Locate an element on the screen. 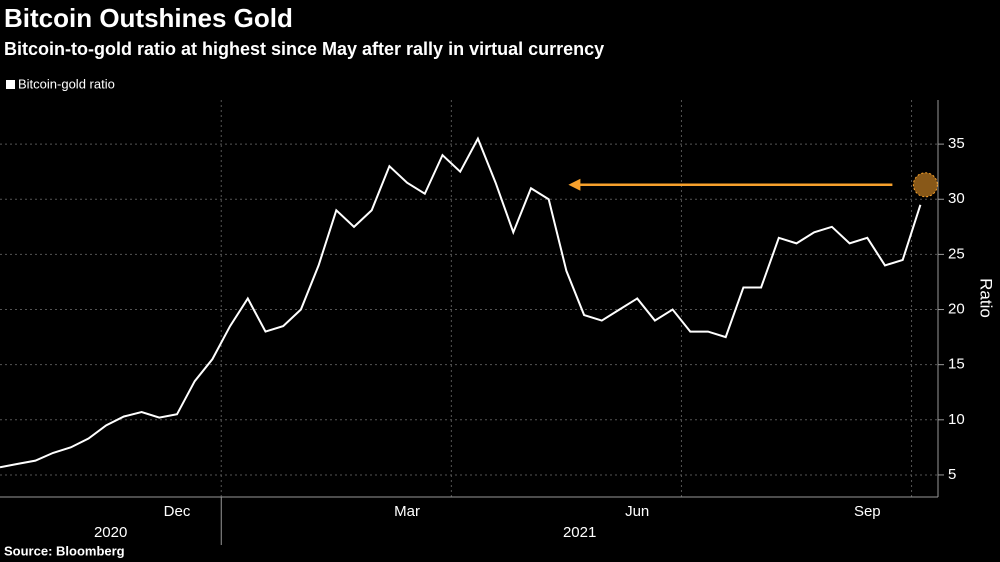 The width and height of the screenshot is (1000, 562). x-tick-label: Jun is located at coordinates (637, 511).